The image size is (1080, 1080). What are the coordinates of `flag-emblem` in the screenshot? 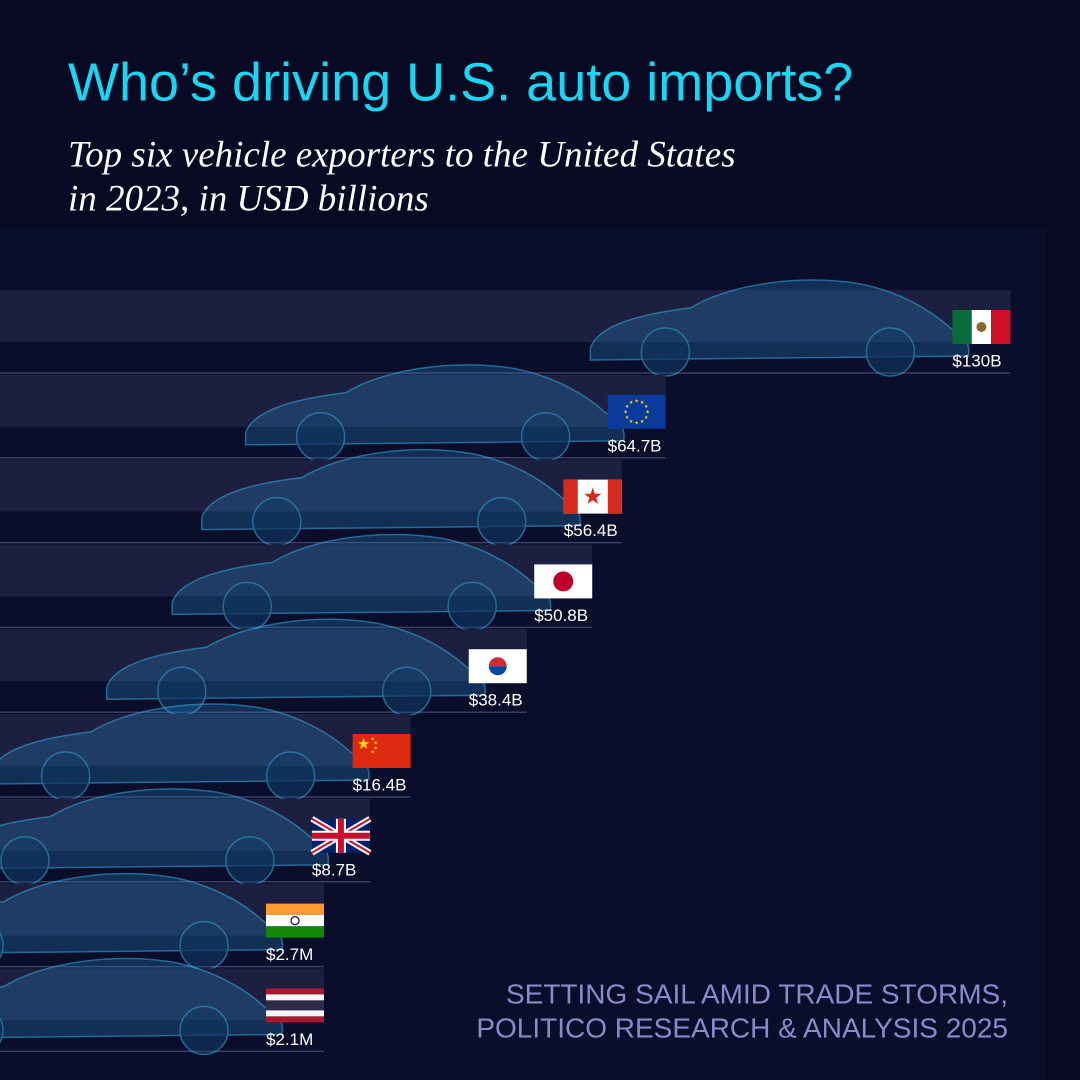 It's located at (981, 327).